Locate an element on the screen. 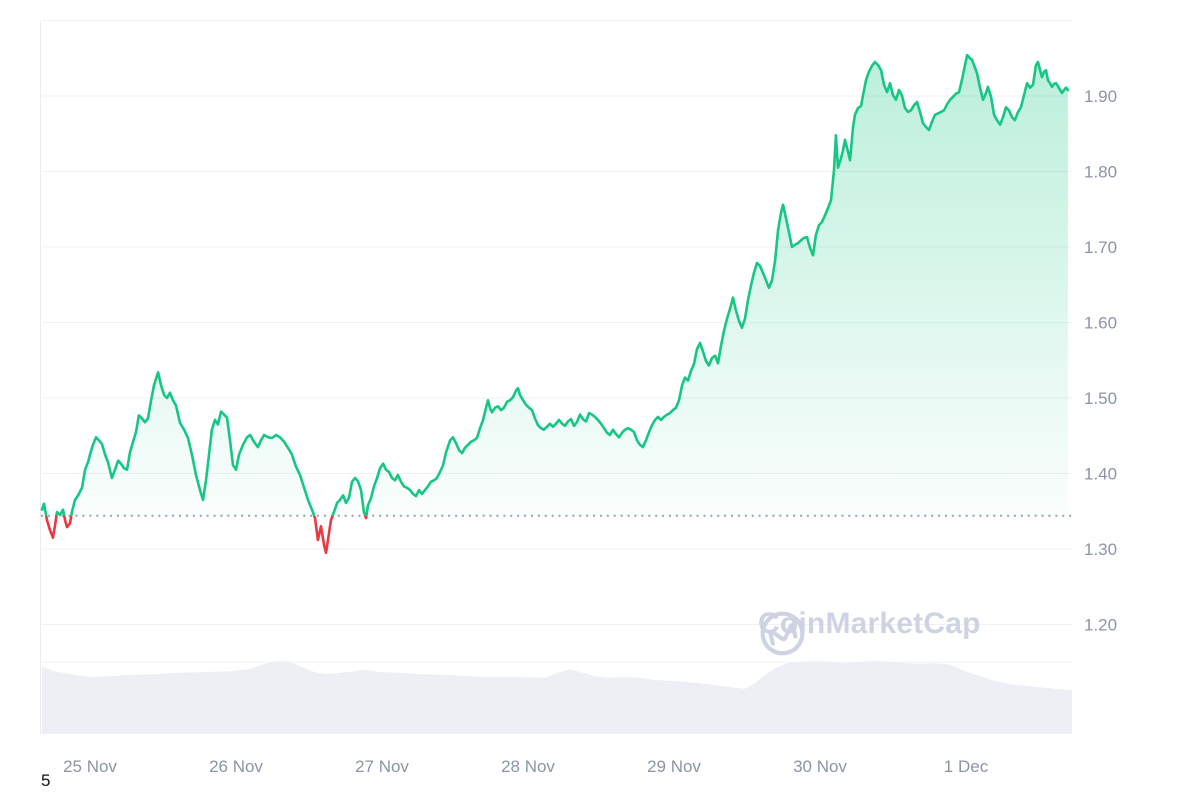 The width and height of the screenshot is (1200, 800). stray-text: 5 is located at coordinates (46, 780).